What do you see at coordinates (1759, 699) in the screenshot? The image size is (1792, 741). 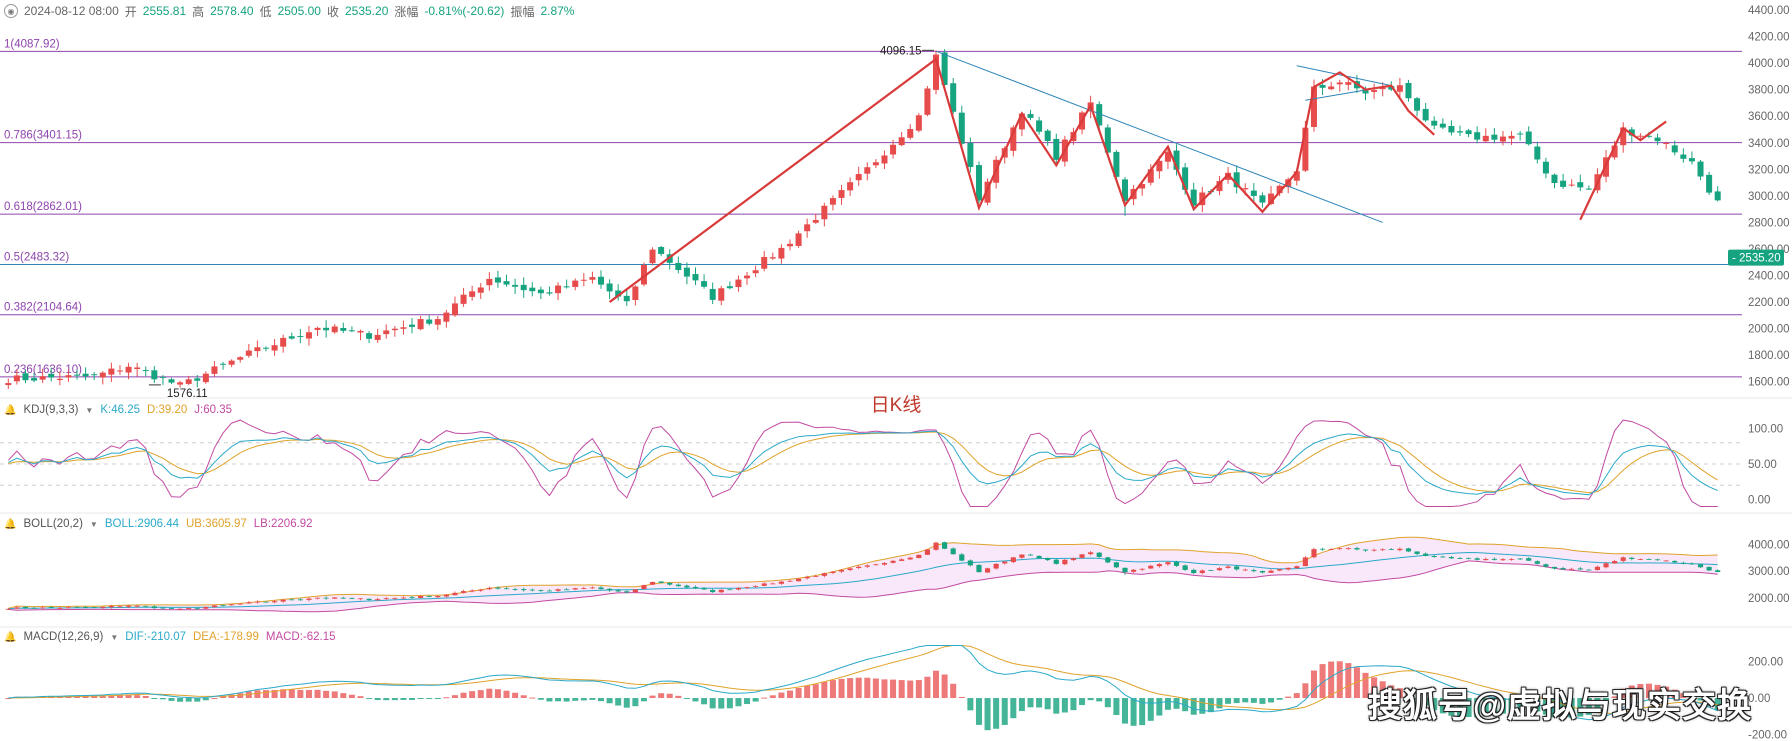 I see `macd-y-tick-label: 0.00` at bounding box center [1759, 699].